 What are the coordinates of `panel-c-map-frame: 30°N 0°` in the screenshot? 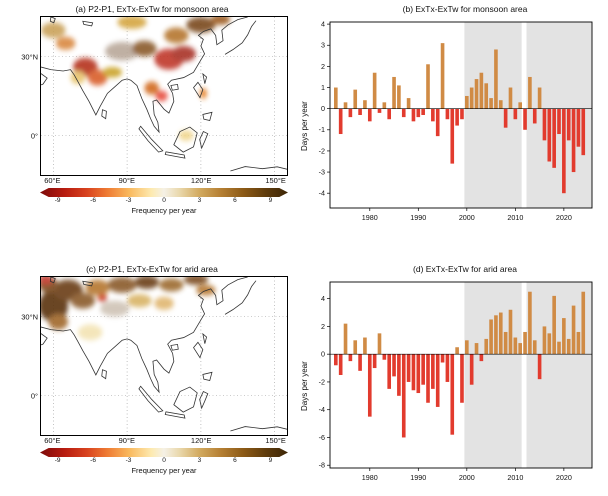 It's located at (154, 356).